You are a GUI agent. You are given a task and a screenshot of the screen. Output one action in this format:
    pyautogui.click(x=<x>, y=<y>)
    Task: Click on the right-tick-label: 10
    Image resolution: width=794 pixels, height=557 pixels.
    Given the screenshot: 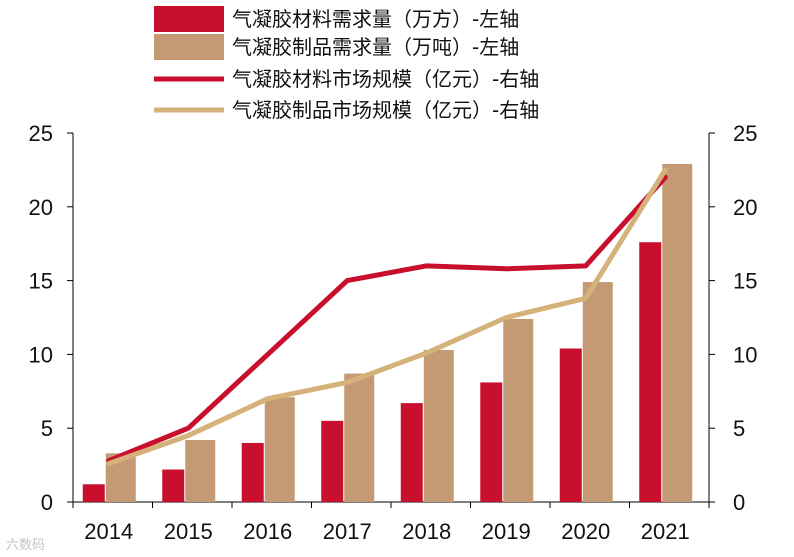 What is the action you would take?
    pyautogui.click(x=745, y=354)
    